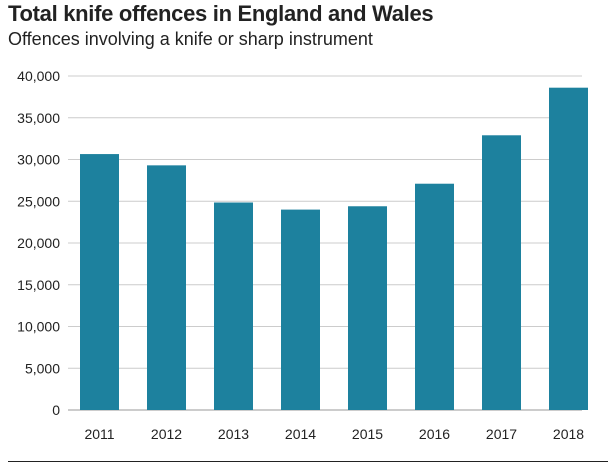 Image resolution: width=616 pixels, height=465 pixels. What do you see at coordinates (300, 434) in the screenshot?
I see `x-tick-label: 2014` at bounding box center [300, 434].